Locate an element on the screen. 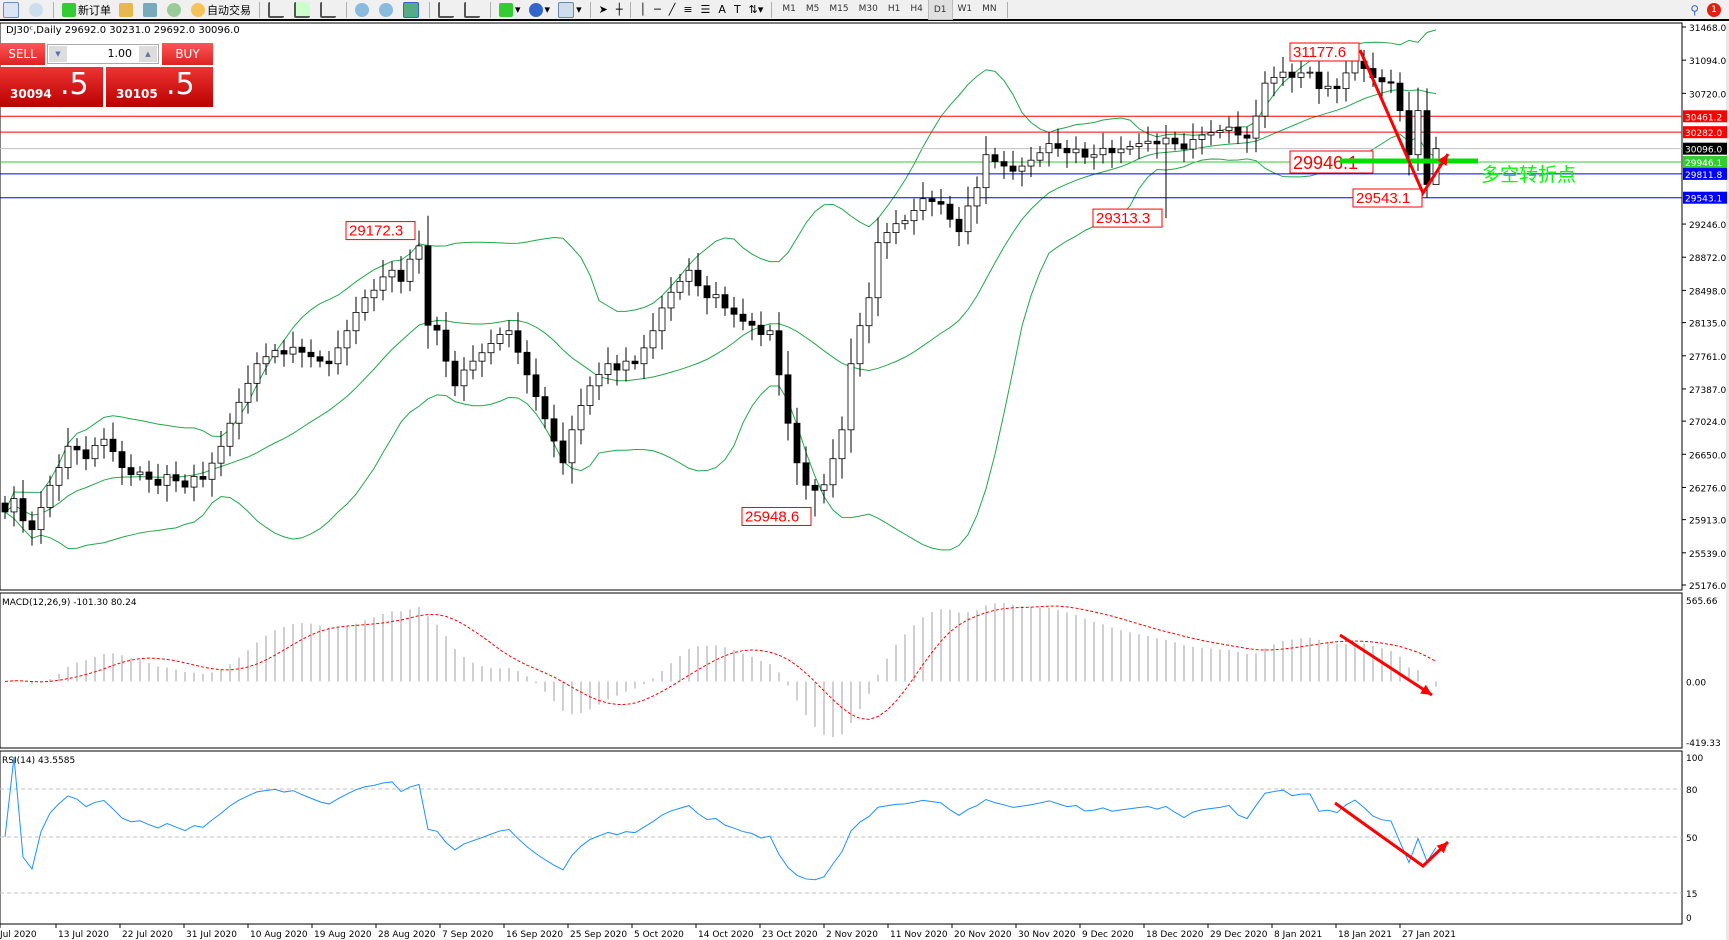  navigator-button is located at coordinates (151, 9).